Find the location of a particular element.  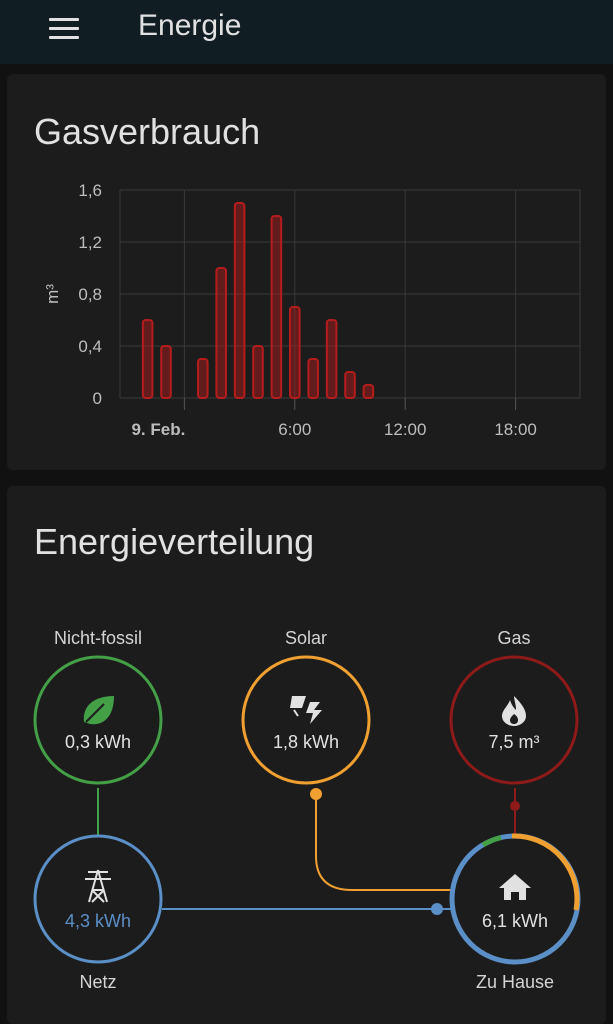

app-header: Energie is located at coordinates (306, 32).